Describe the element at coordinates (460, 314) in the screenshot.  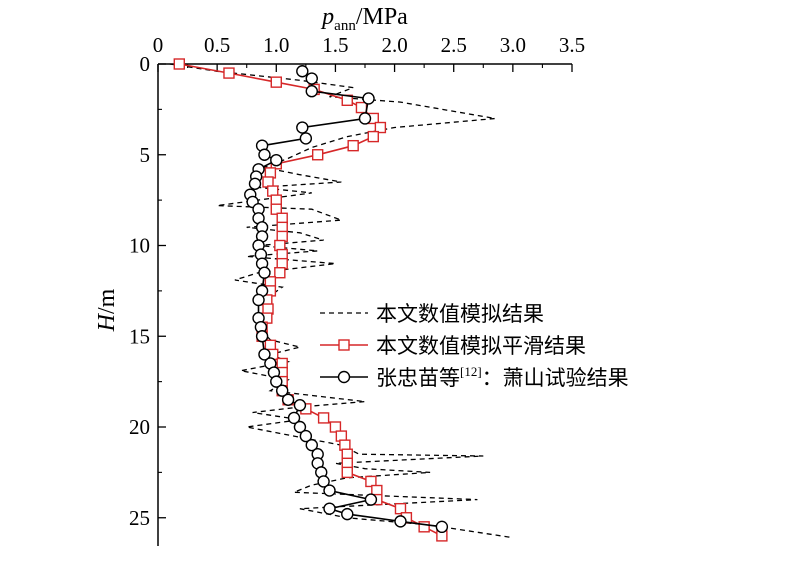
I see `legend-label-1: 本文数值模拟结果` at that location.